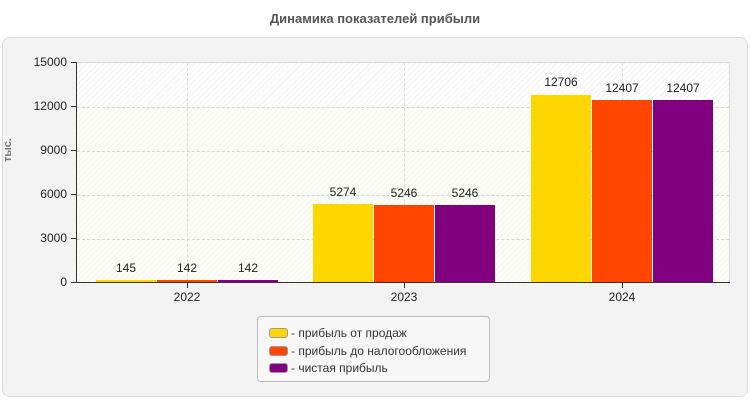 This screenshot has width=750, height=400. Describe the element at coordinates (63, 282) in the screenshot. I see `y-tick-label-0: 0` at that location.